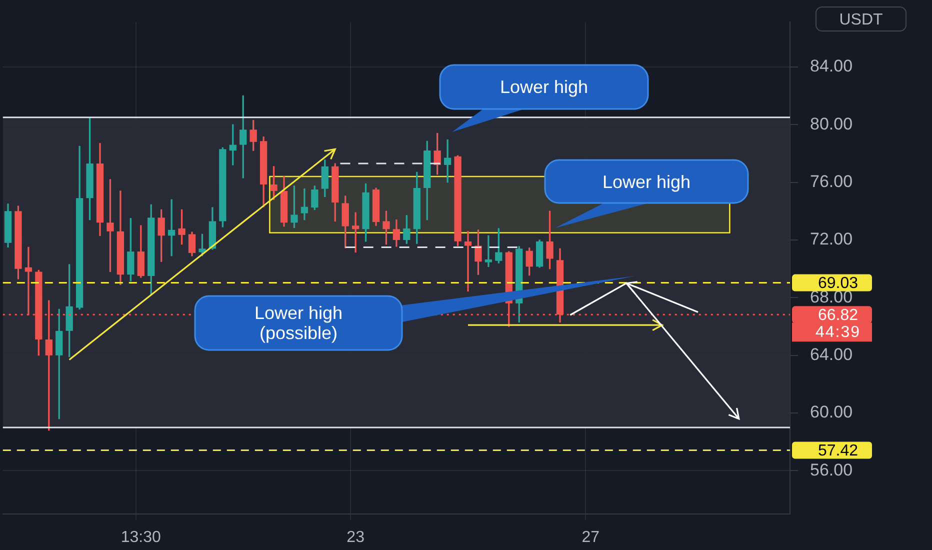  What do you see at coordinates (831, 66) in the screenshot?
I see `y-tick-label: 84.00` at bounding box center [831, 66].